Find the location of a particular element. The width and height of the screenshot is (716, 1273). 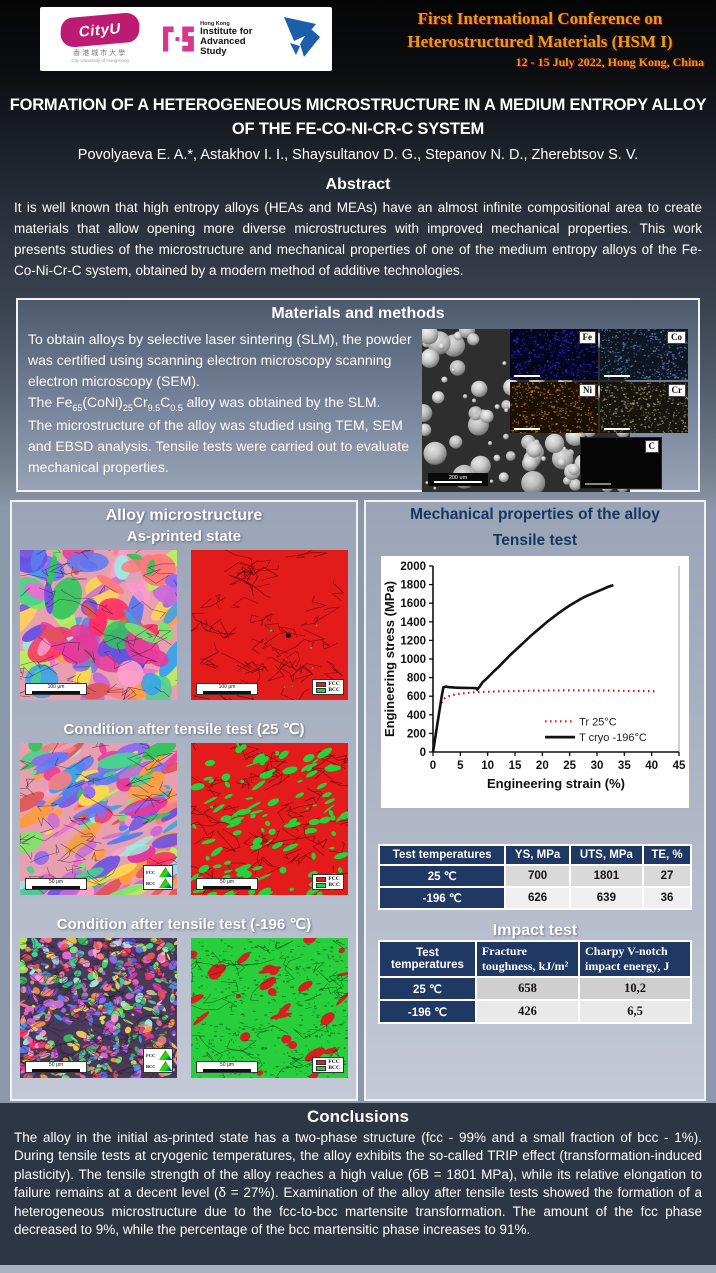

y-axis-label: Engineering stress (MPa) is located at coordinates (389, 659).